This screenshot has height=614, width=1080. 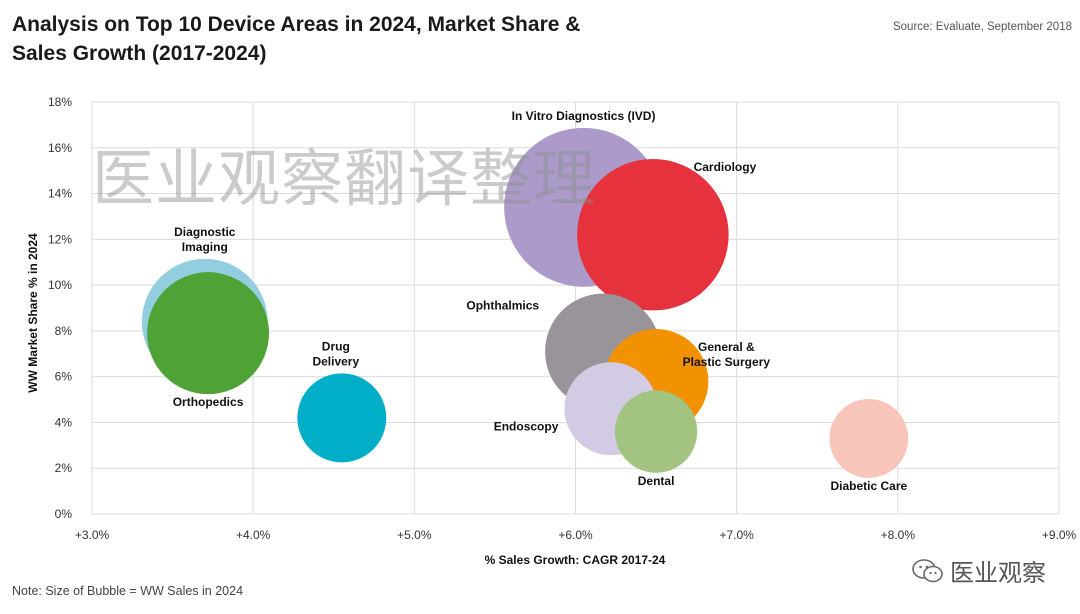 I want to click on bubble-label-line: Plastic Surgery, so click(x=727, y=362).